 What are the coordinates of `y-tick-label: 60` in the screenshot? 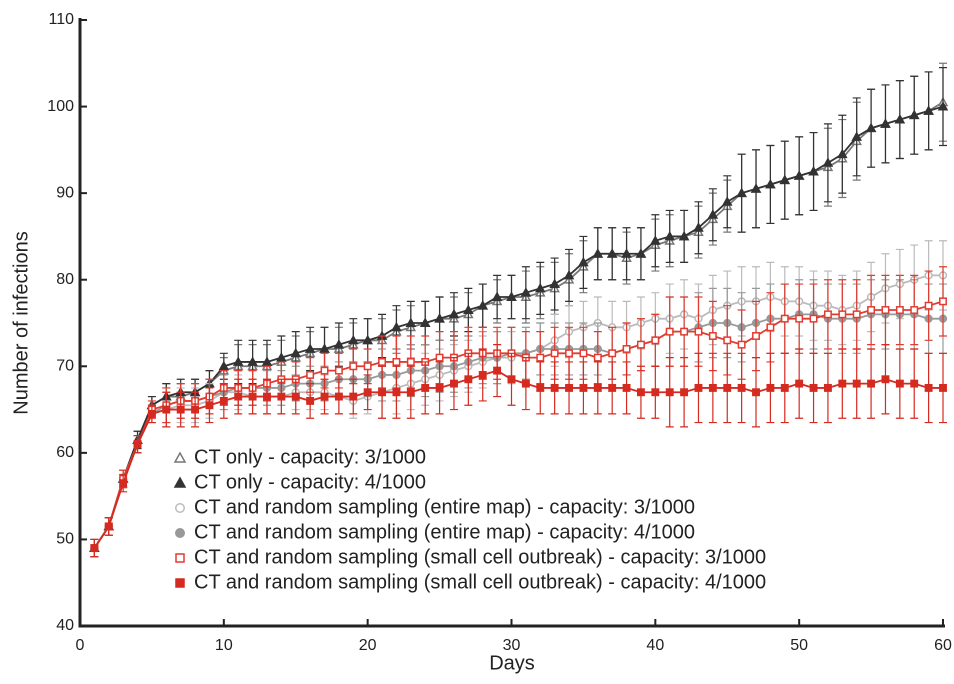 It's located at (65, 452).